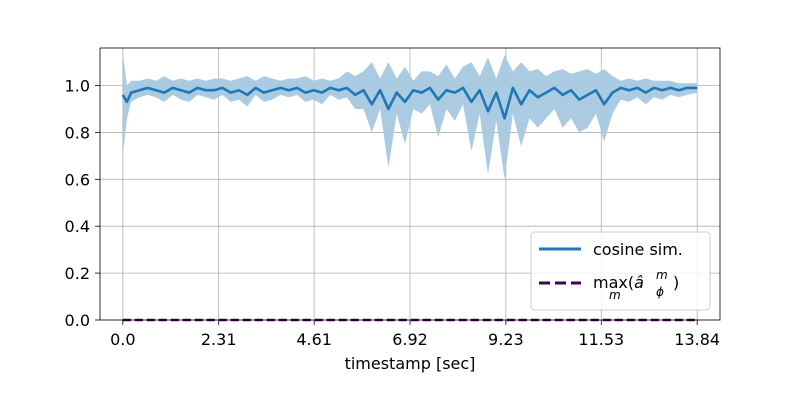 This screenshot has height=400, width=800. Describe the element at coordinates (77, 320) in the screenshot. I see `y-tick-label: 0.0` at that location.